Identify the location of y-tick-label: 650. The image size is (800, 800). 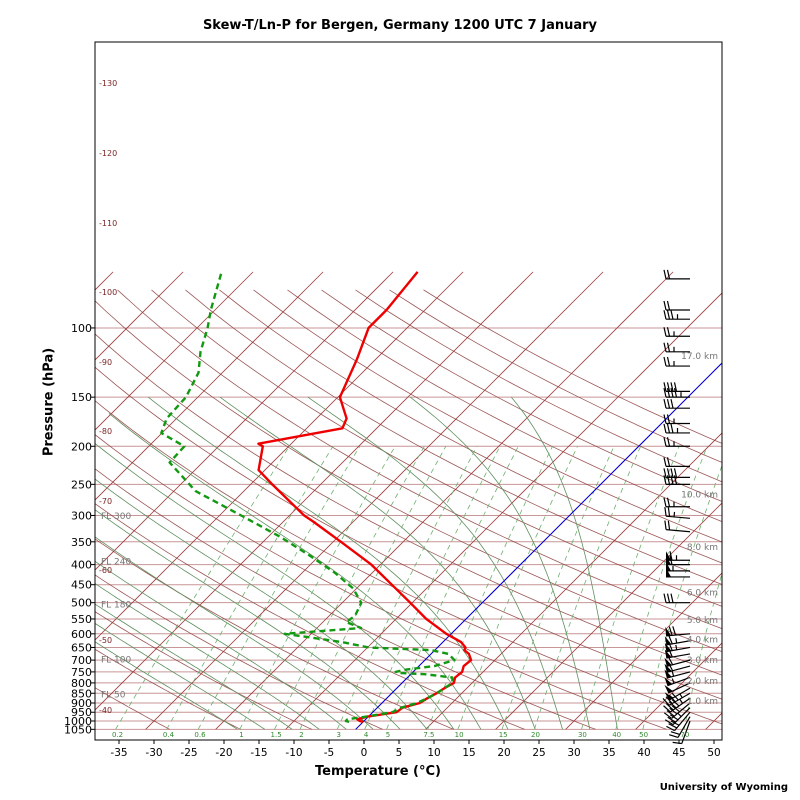
(81, 647).